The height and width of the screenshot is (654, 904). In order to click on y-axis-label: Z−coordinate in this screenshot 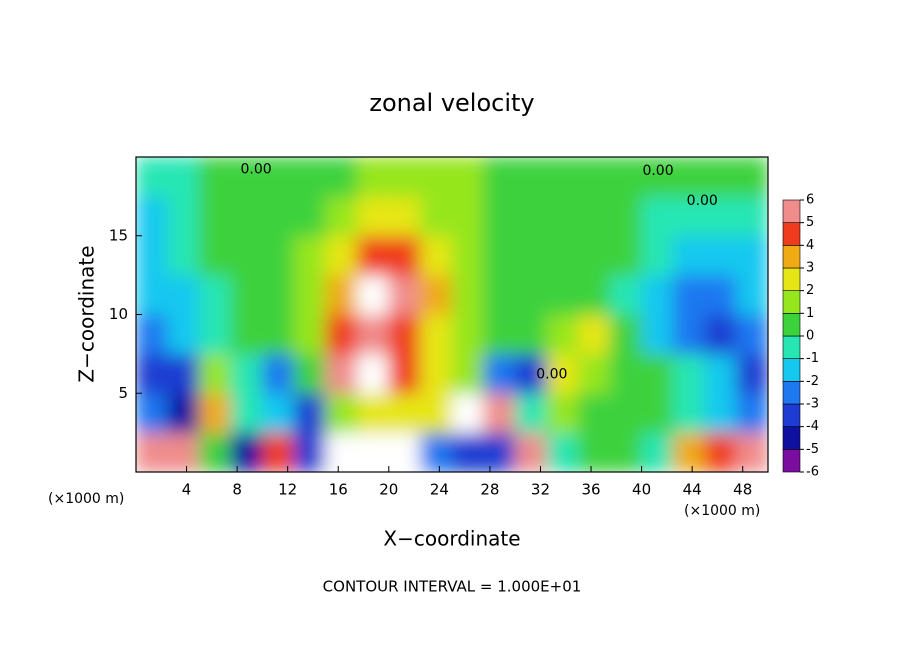, I will do `click(87, 313)`.